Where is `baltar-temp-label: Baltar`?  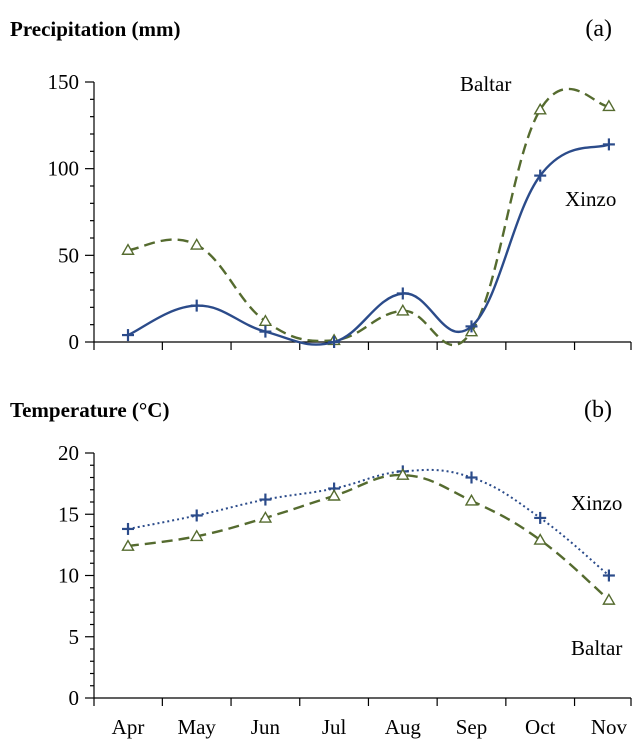
baltar-temp-label: Baltar is located at coordinates (596, 648).